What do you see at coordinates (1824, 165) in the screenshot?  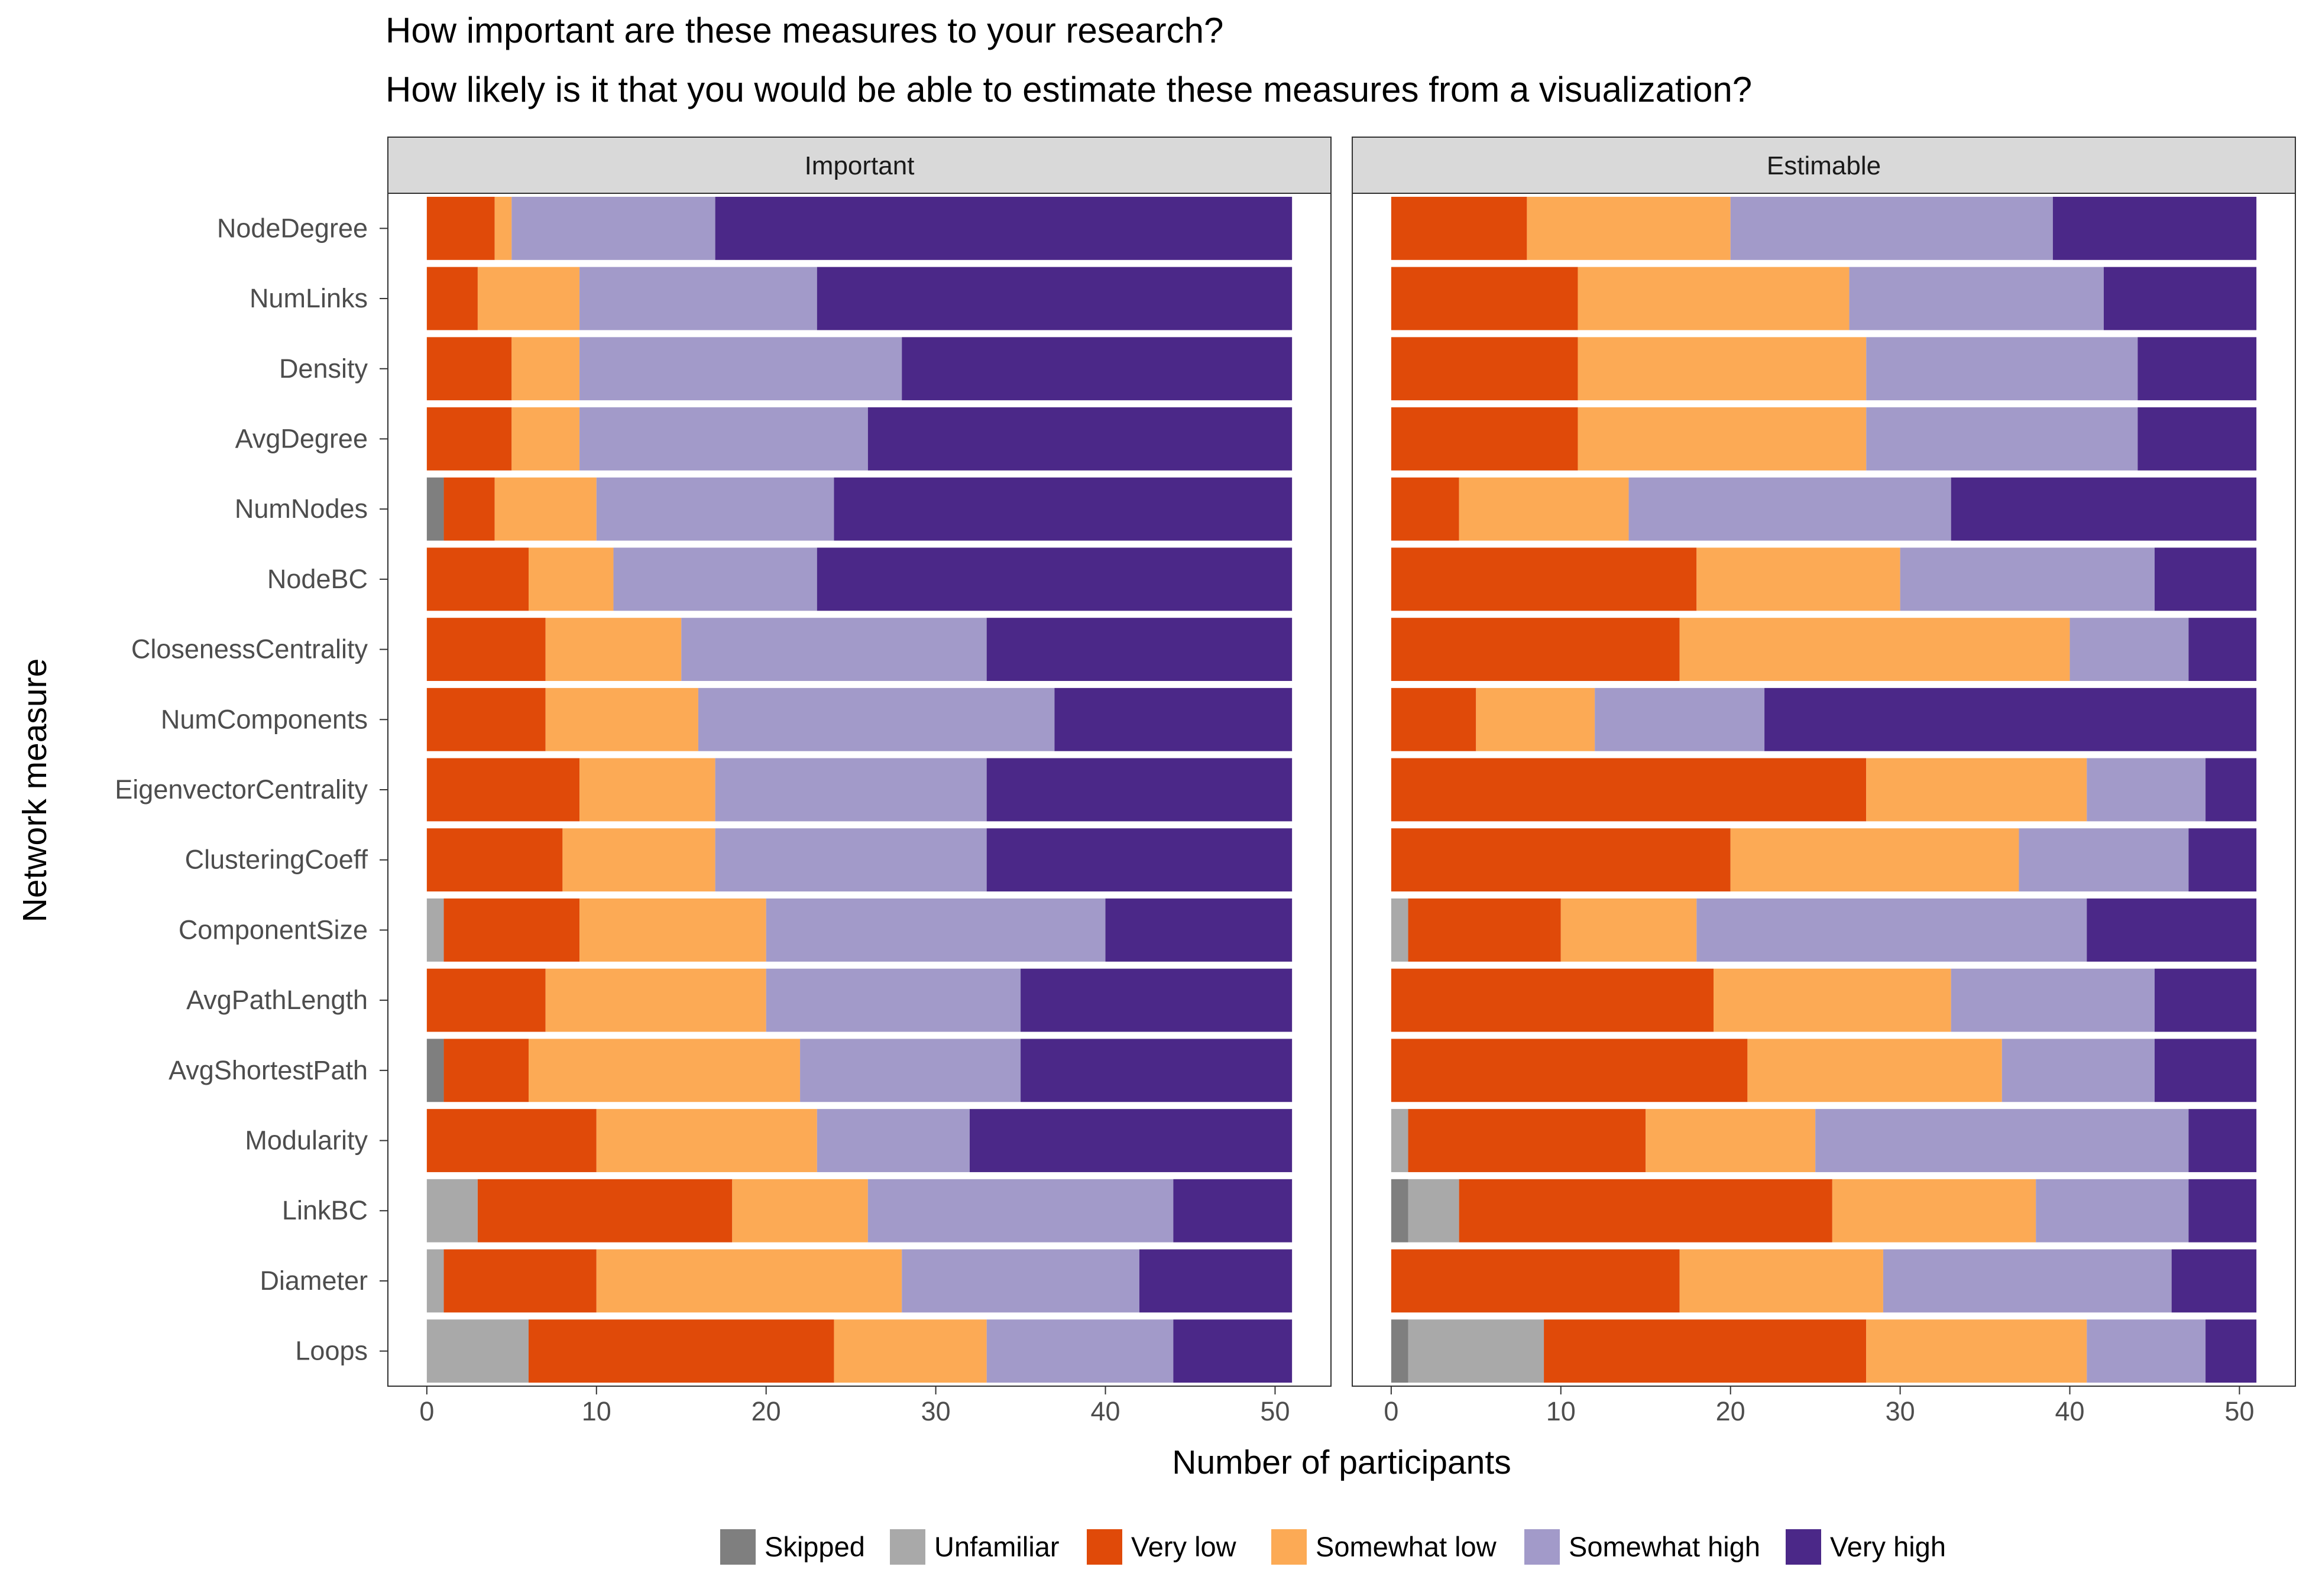 I see `strip-label-estimable: Estimable` at bounding box center [1824, 165].